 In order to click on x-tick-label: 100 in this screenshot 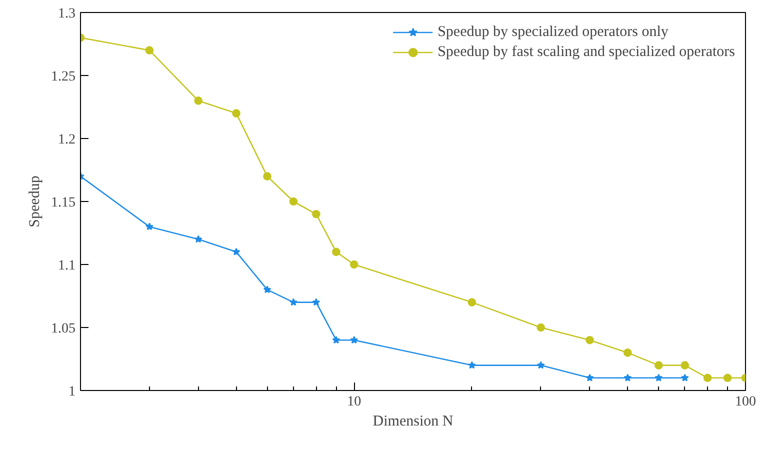, I will do `click(745, 402)`.